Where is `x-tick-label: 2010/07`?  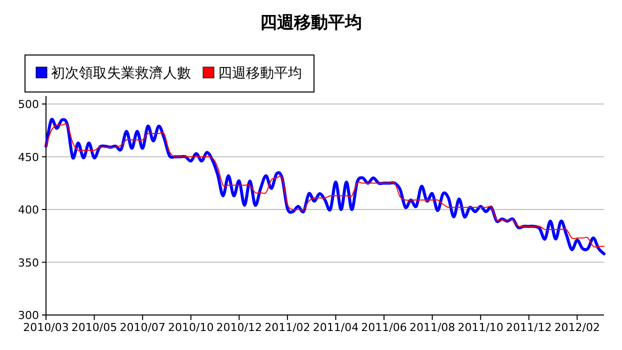 x-tick-label: 2010/07 is located at coordinates (143, 327).